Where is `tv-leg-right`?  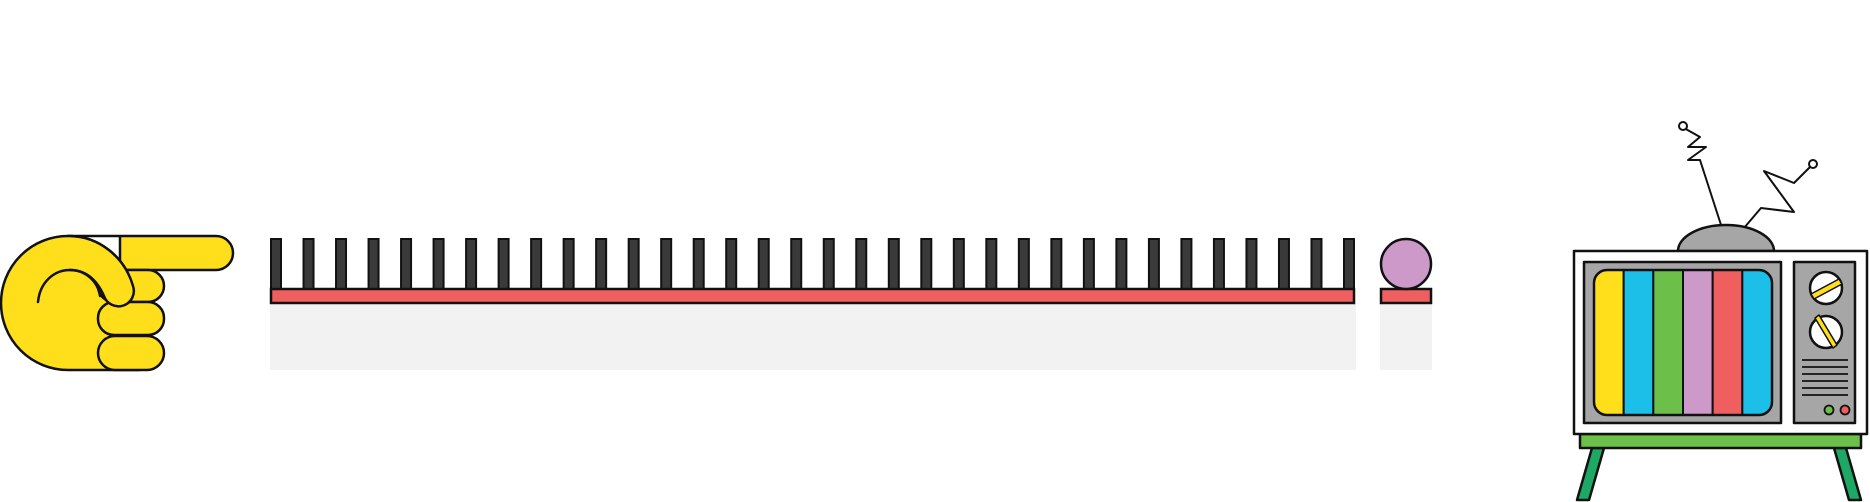
tv-leg-right is located at coordinates (1847, 474).